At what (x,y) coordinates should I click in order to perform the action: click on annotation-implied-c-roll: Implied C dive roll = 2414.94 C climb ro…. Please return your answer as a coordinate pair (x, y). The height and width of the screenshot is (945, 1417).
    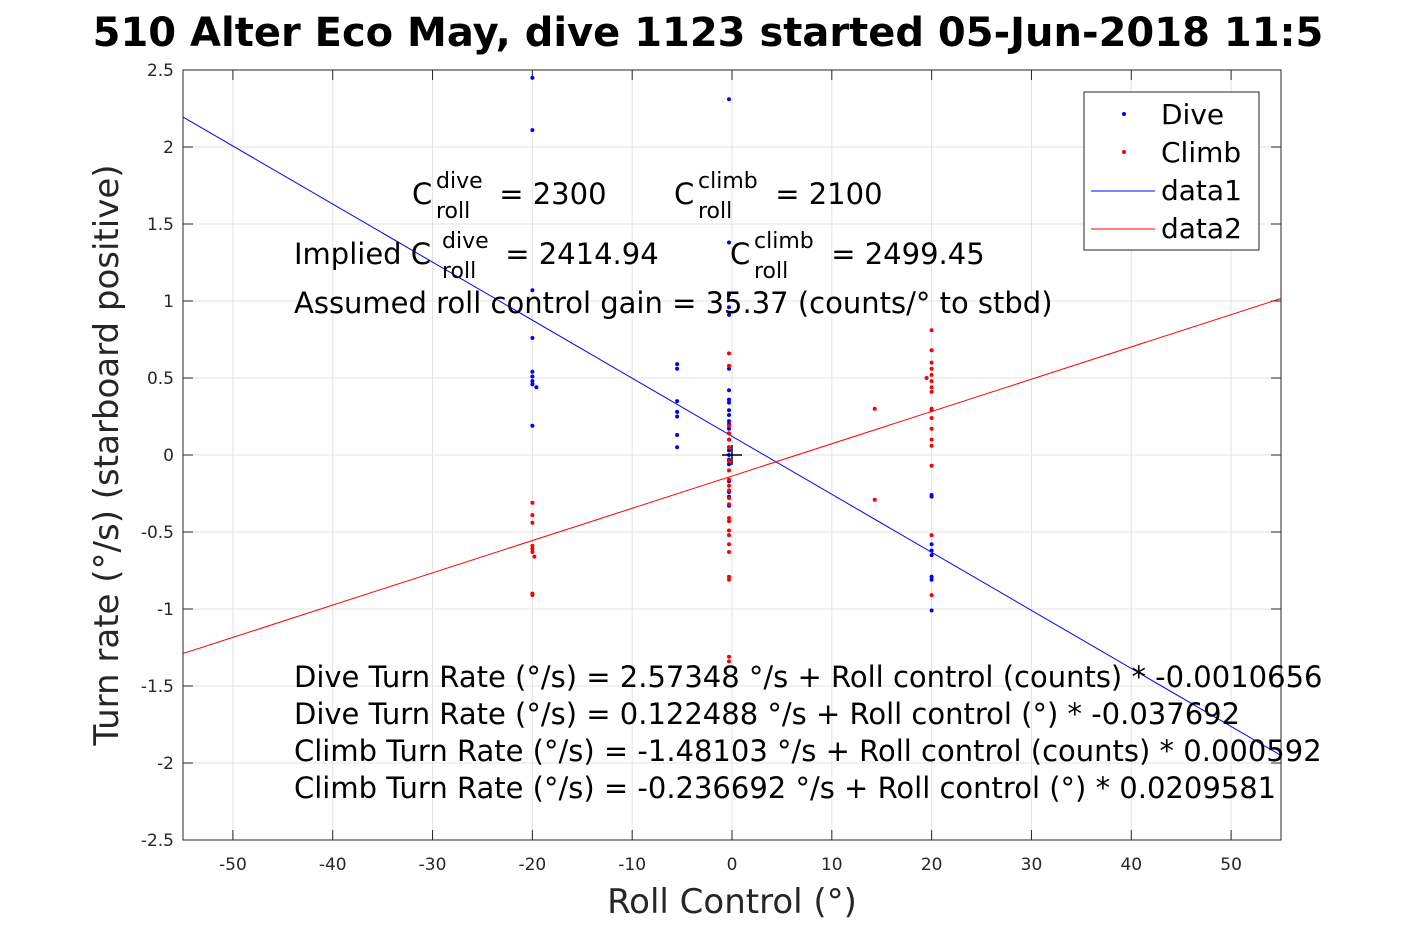
    Looking at the image, I should click on (639, 256).